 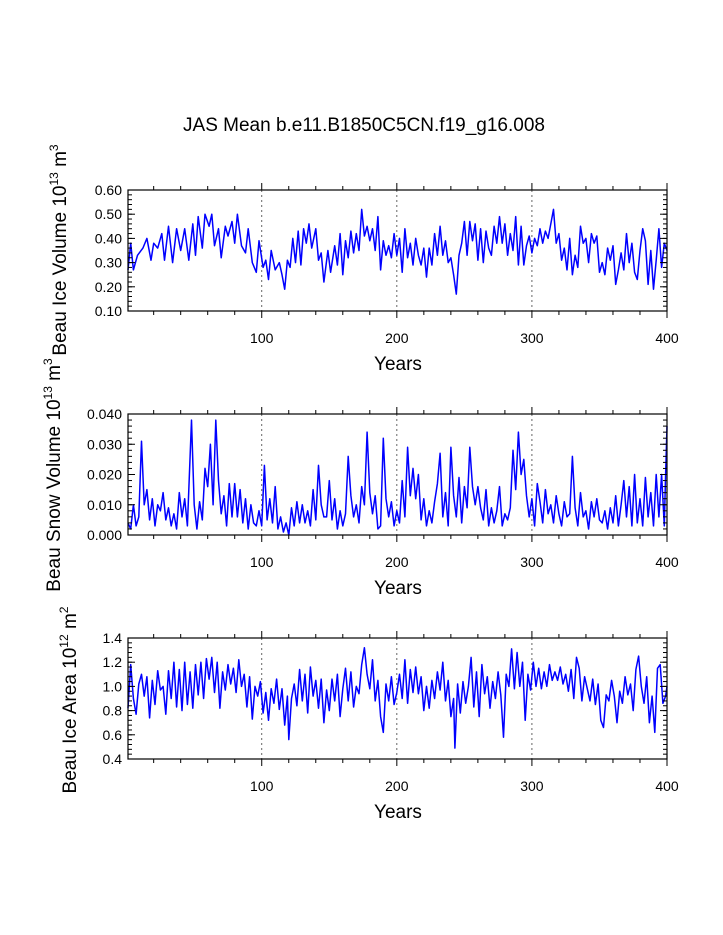 What do you see at coordinates (104, 475) in the screenshot?
I see `y-tick-label-snow-volume: 0.020` at bounding box center [104, 475].